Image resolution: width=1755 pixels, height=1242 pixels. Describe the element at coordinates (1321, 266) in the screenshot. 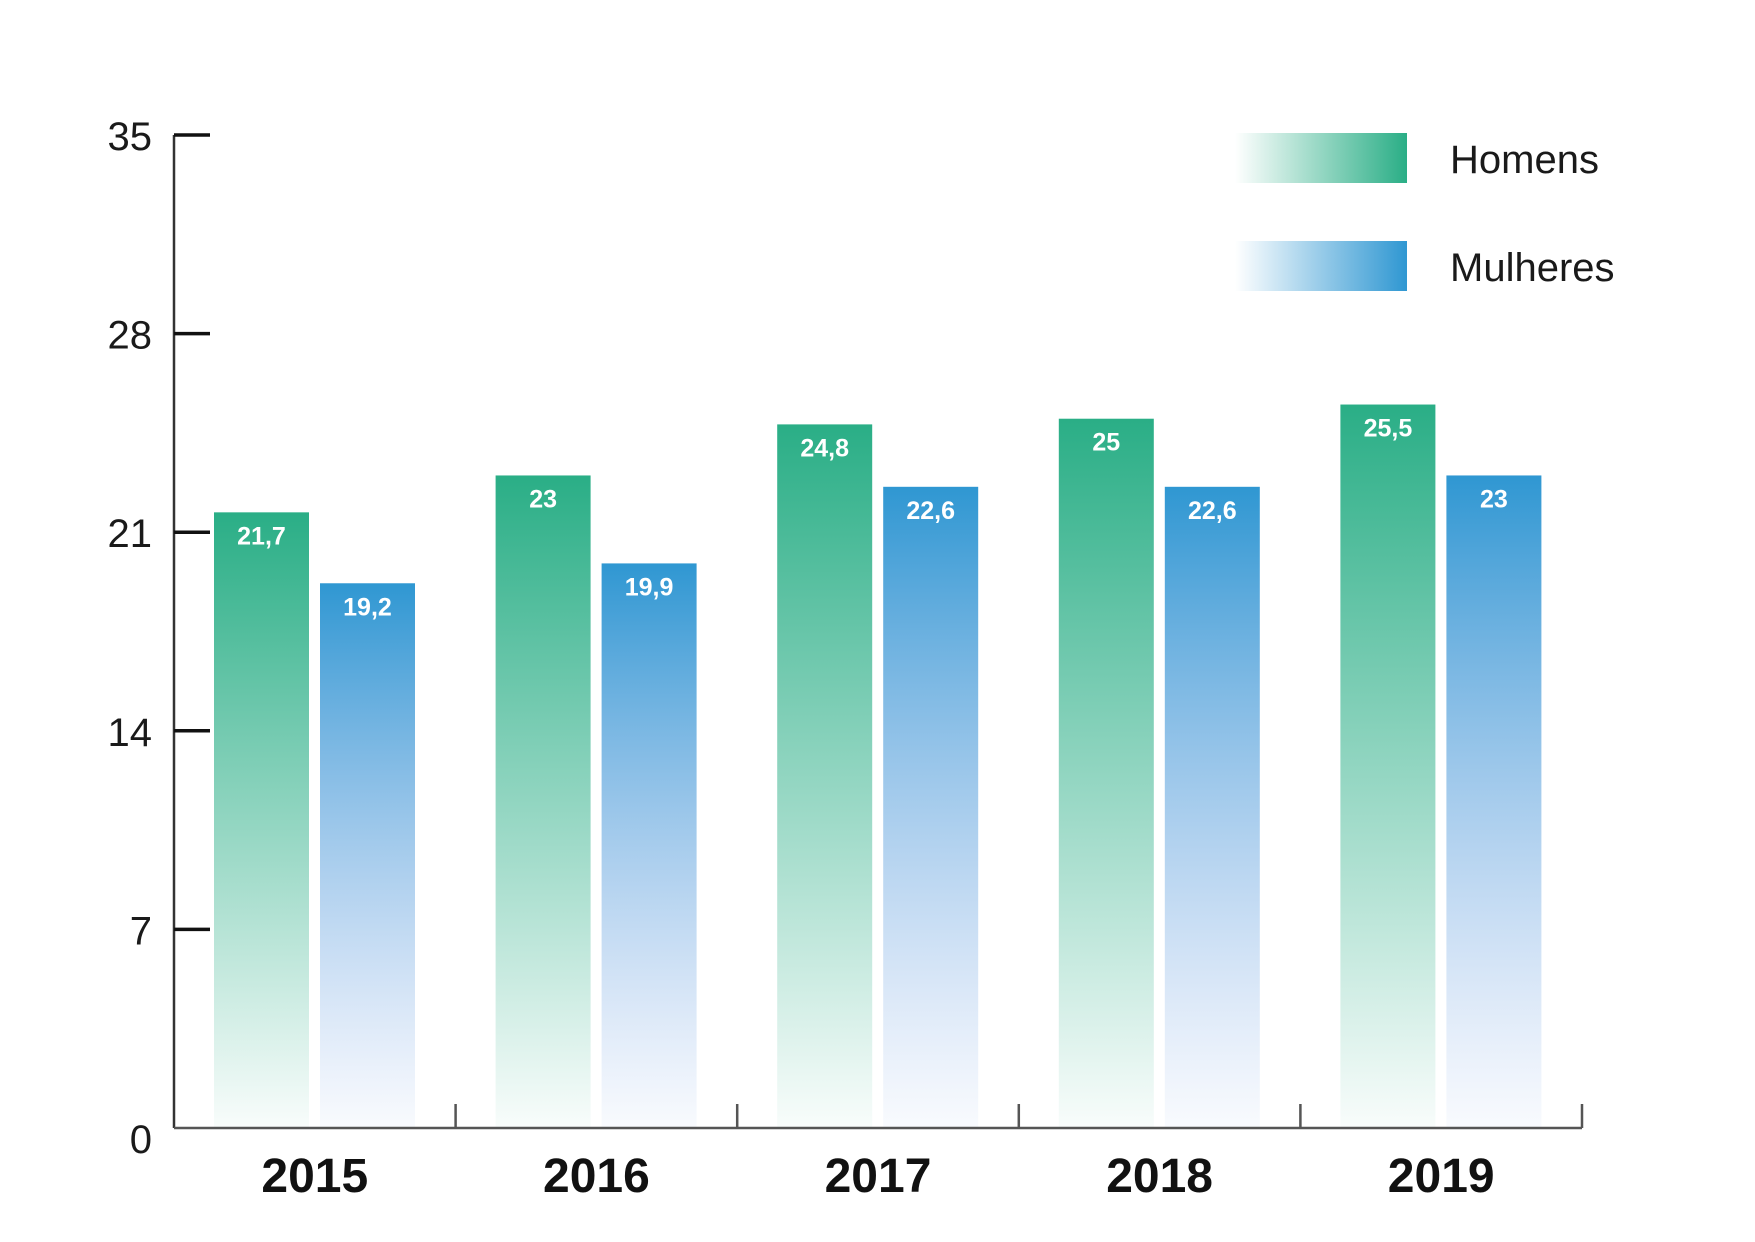

I see `legend-swatch-mulheres` at that location.